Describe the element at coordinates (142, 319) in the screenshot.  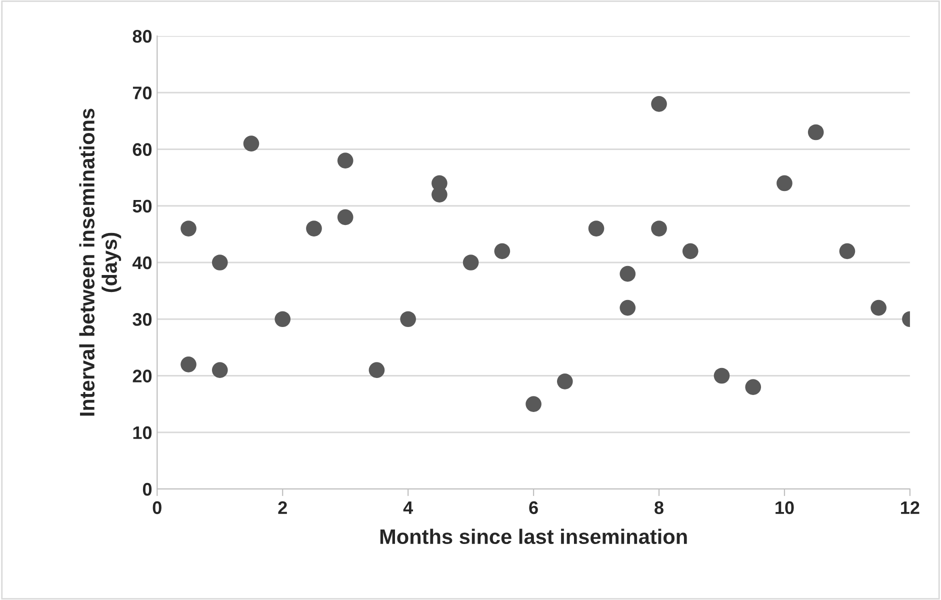
I see `y-tick-label: 30` at that location.